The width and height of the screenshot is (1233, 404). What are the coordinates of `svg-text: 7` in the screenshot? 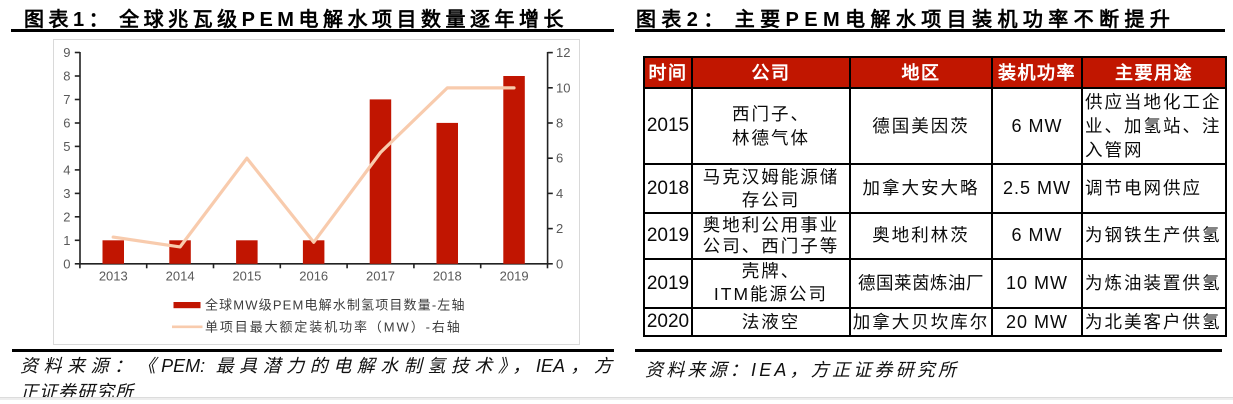 It's located at (66, 99).